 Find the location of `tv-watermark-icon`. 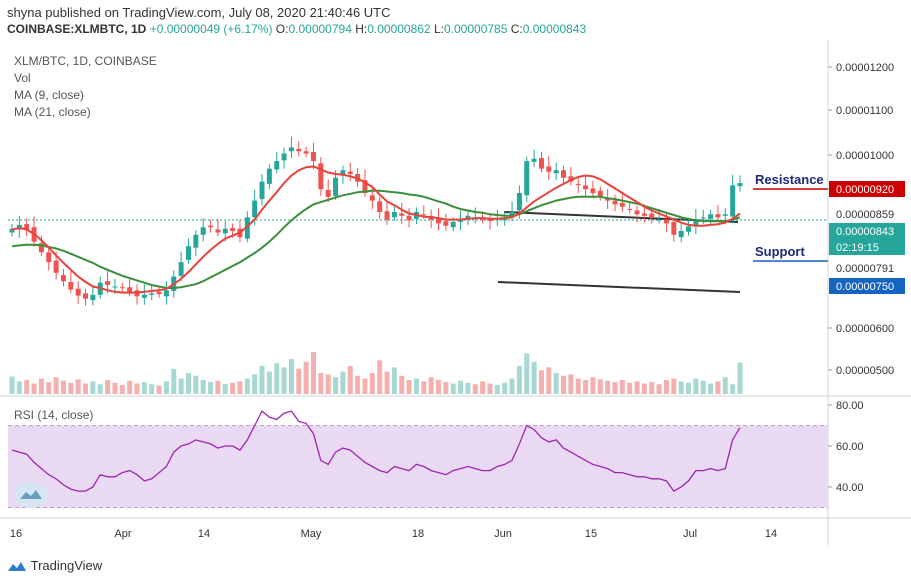

tv-watermark-icon is located at coordinates (31, 495).